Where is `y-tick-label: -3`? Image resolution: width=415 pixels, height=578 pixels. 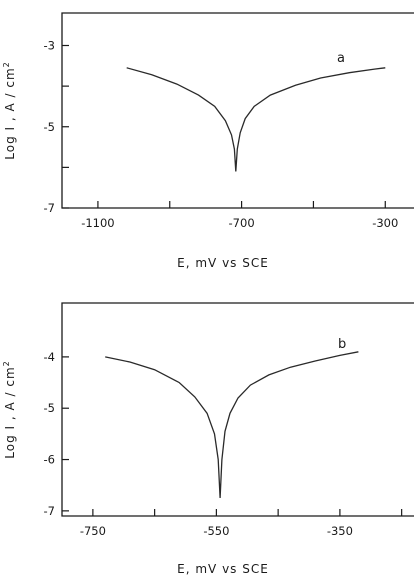 y-tick-label: -3 is located at coordinates (49, 46).